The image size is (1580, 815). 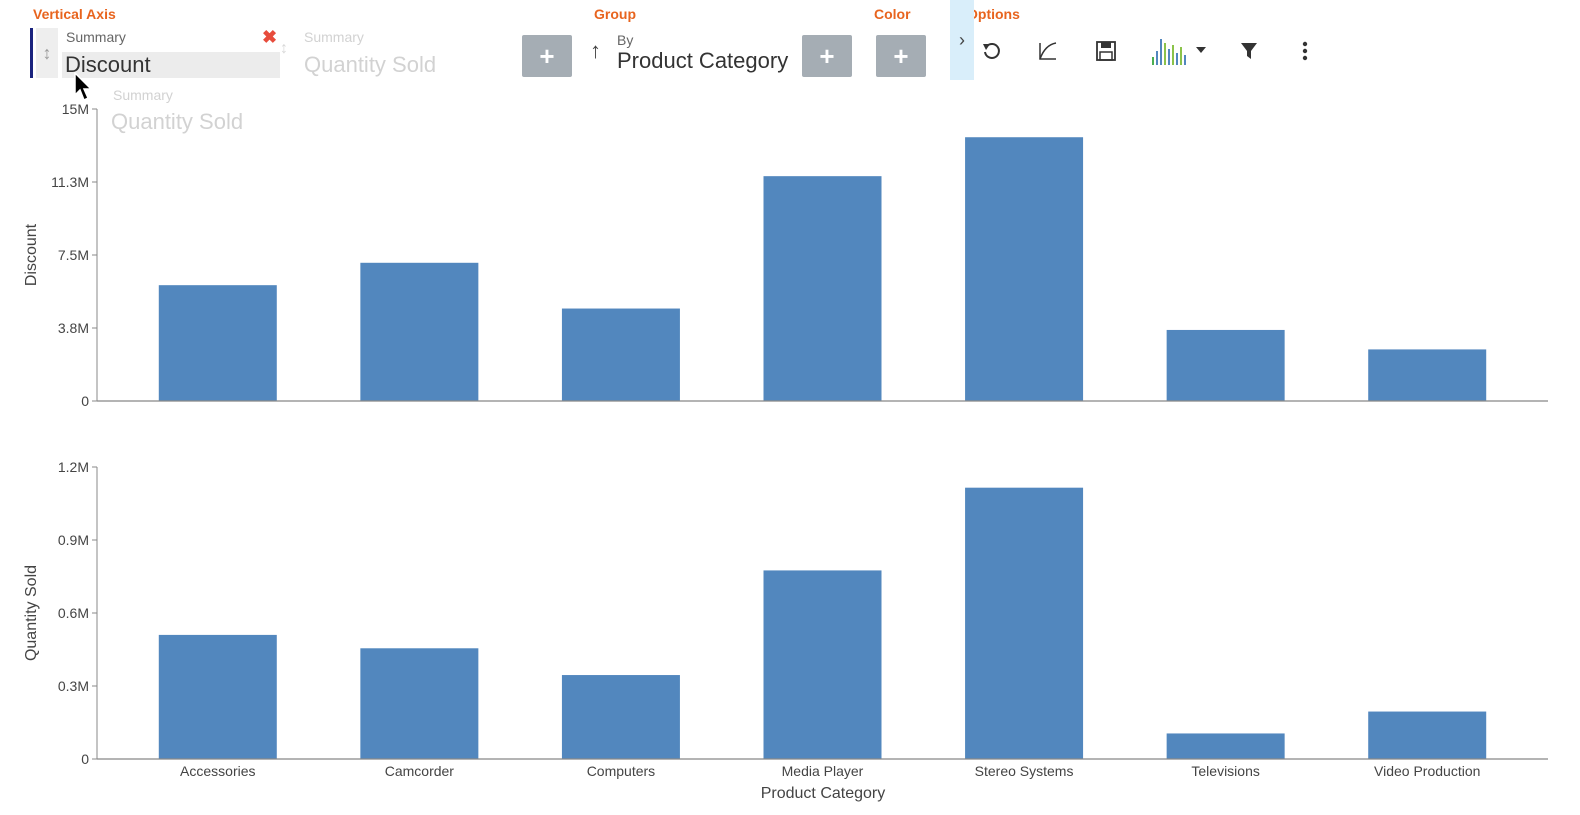 What do you see at coordinates (823, 793) in the screenshot?
I see `x-axis-title: Product Category` at bounding box center [823, 793].